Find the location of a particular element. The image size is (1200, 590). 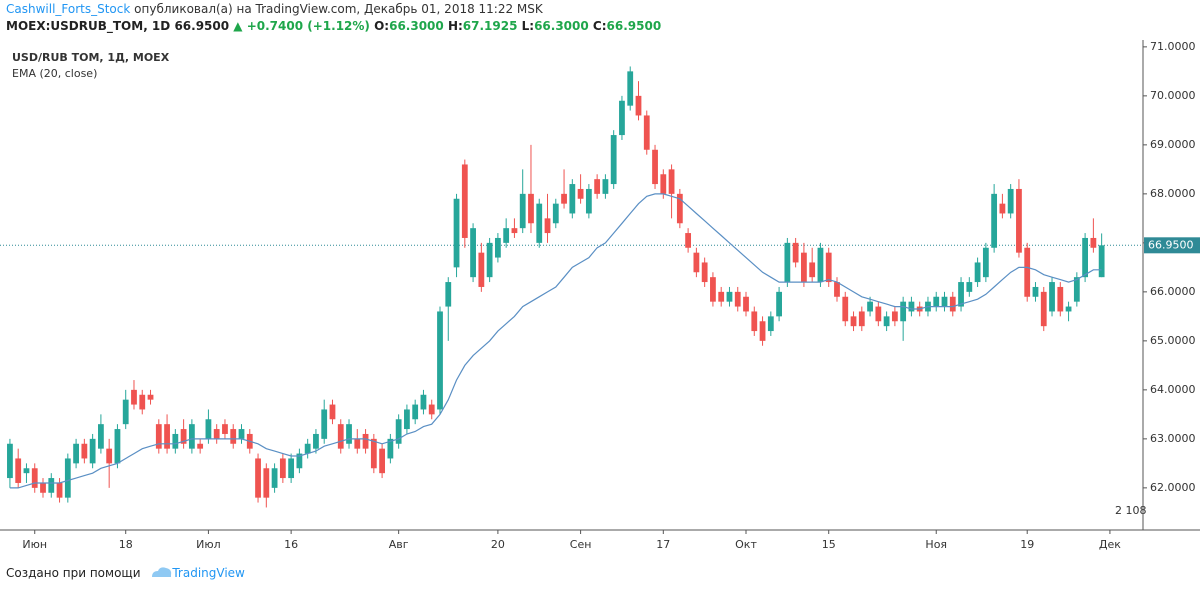

high-label: H: is located at coordinates (455, 26).